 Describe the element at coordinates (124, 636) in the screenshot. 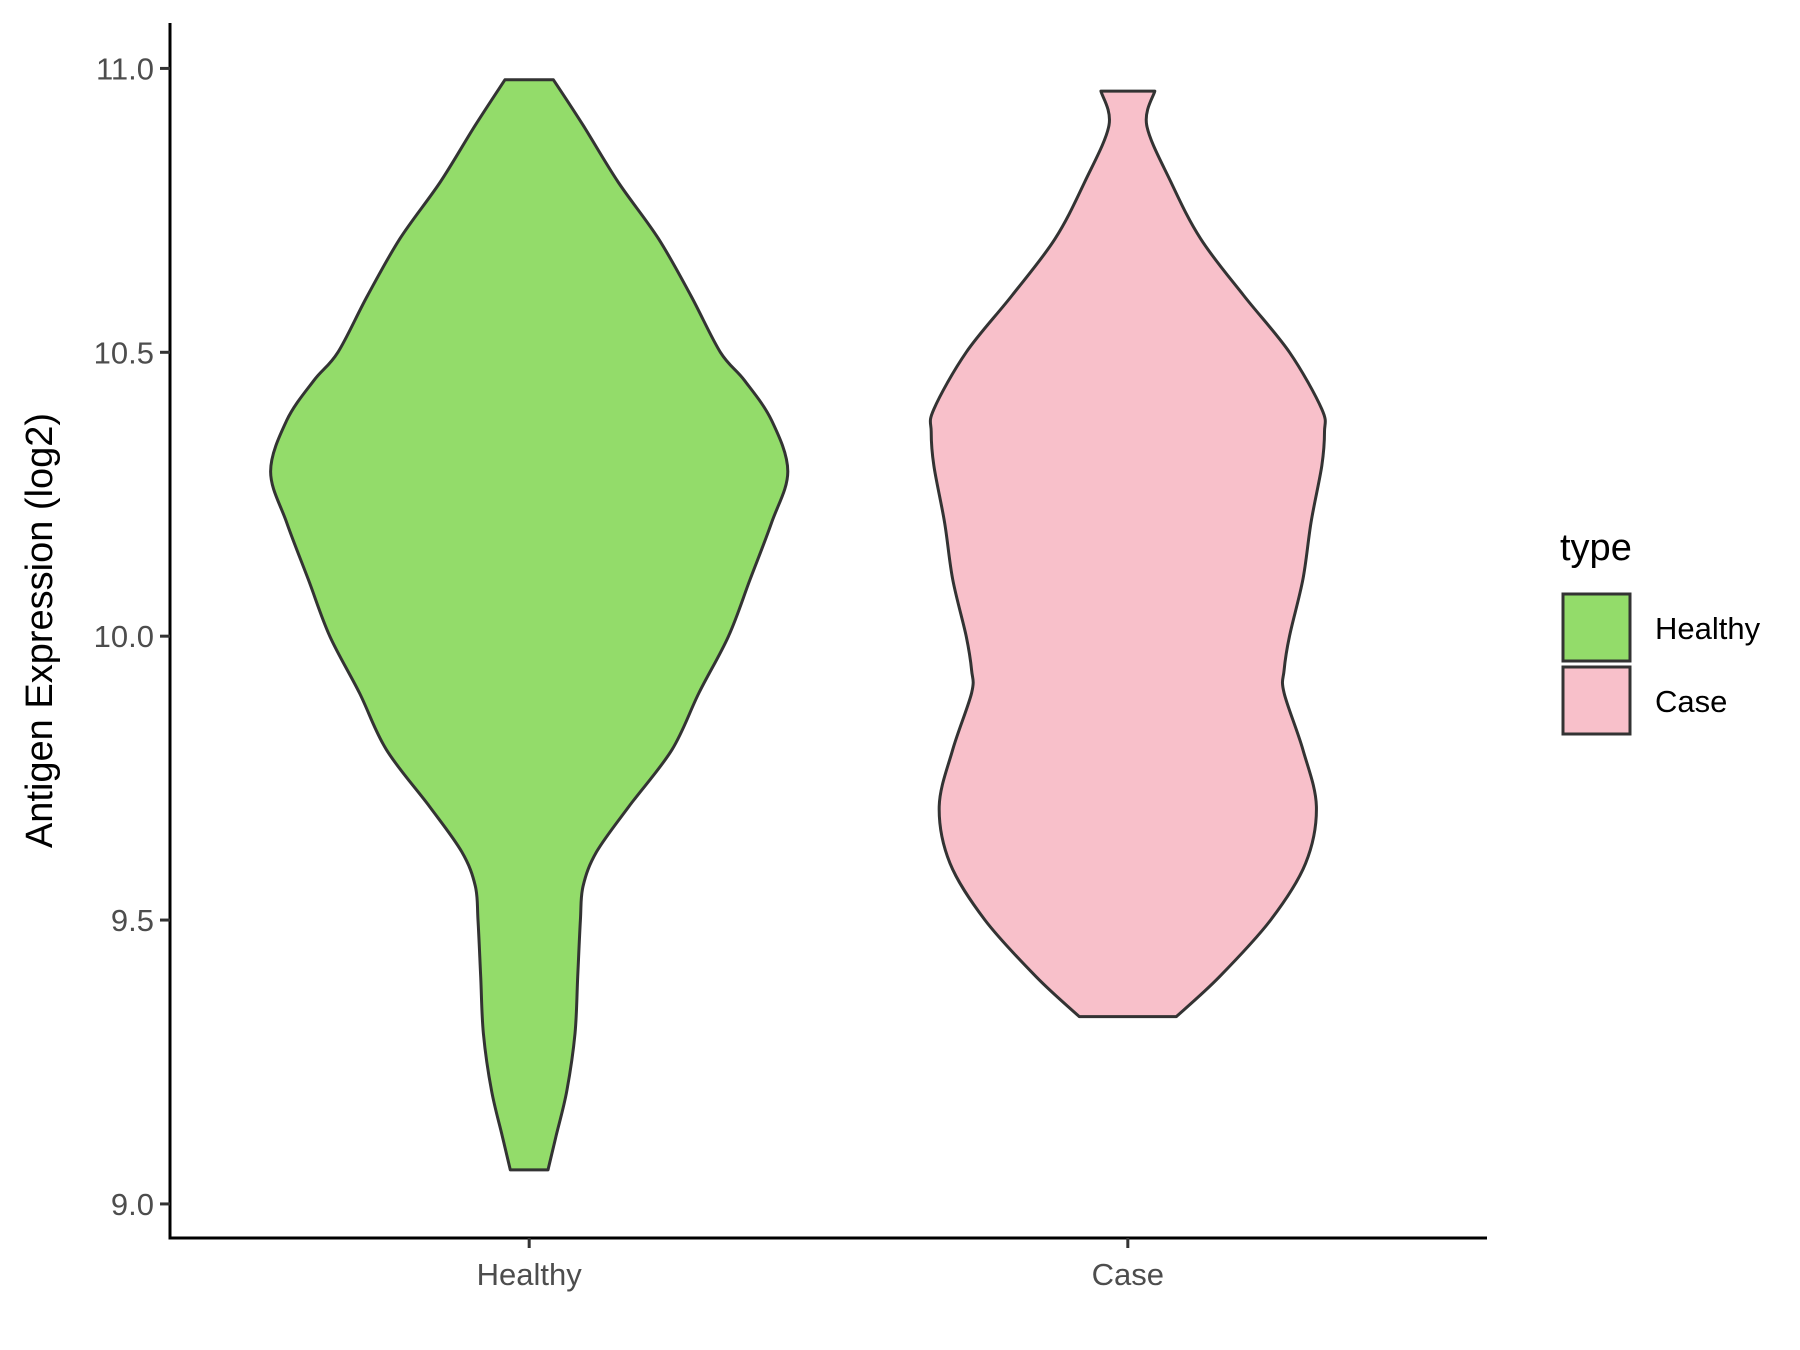

I see `y-tick-label: 10.0` at that location.